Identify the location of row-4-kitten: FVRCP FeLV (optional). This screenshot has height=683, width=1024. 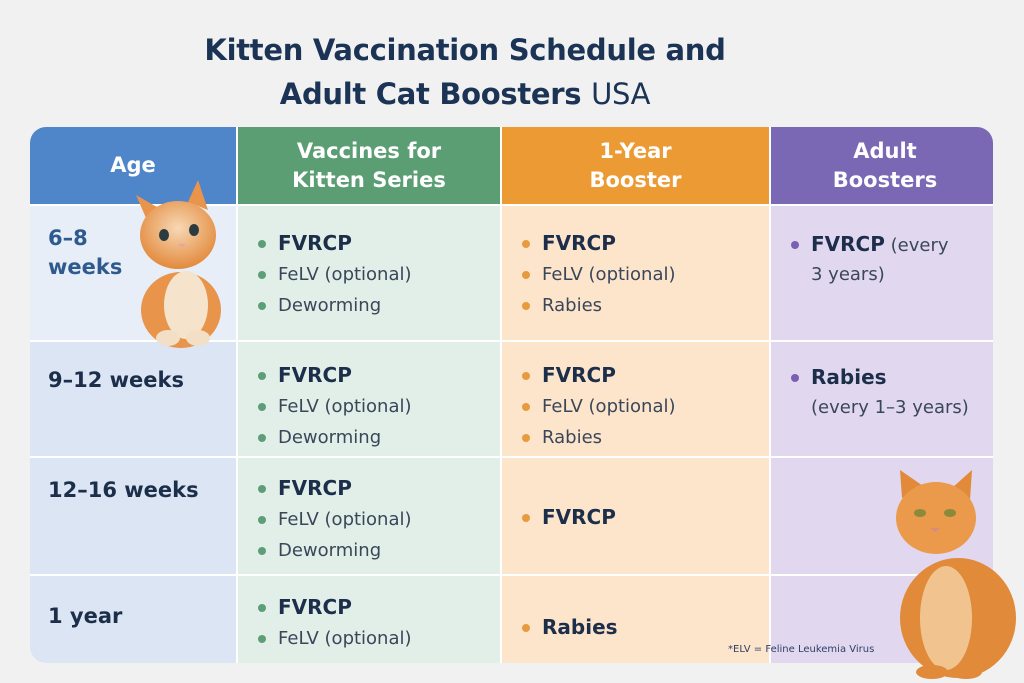
(369, 619).